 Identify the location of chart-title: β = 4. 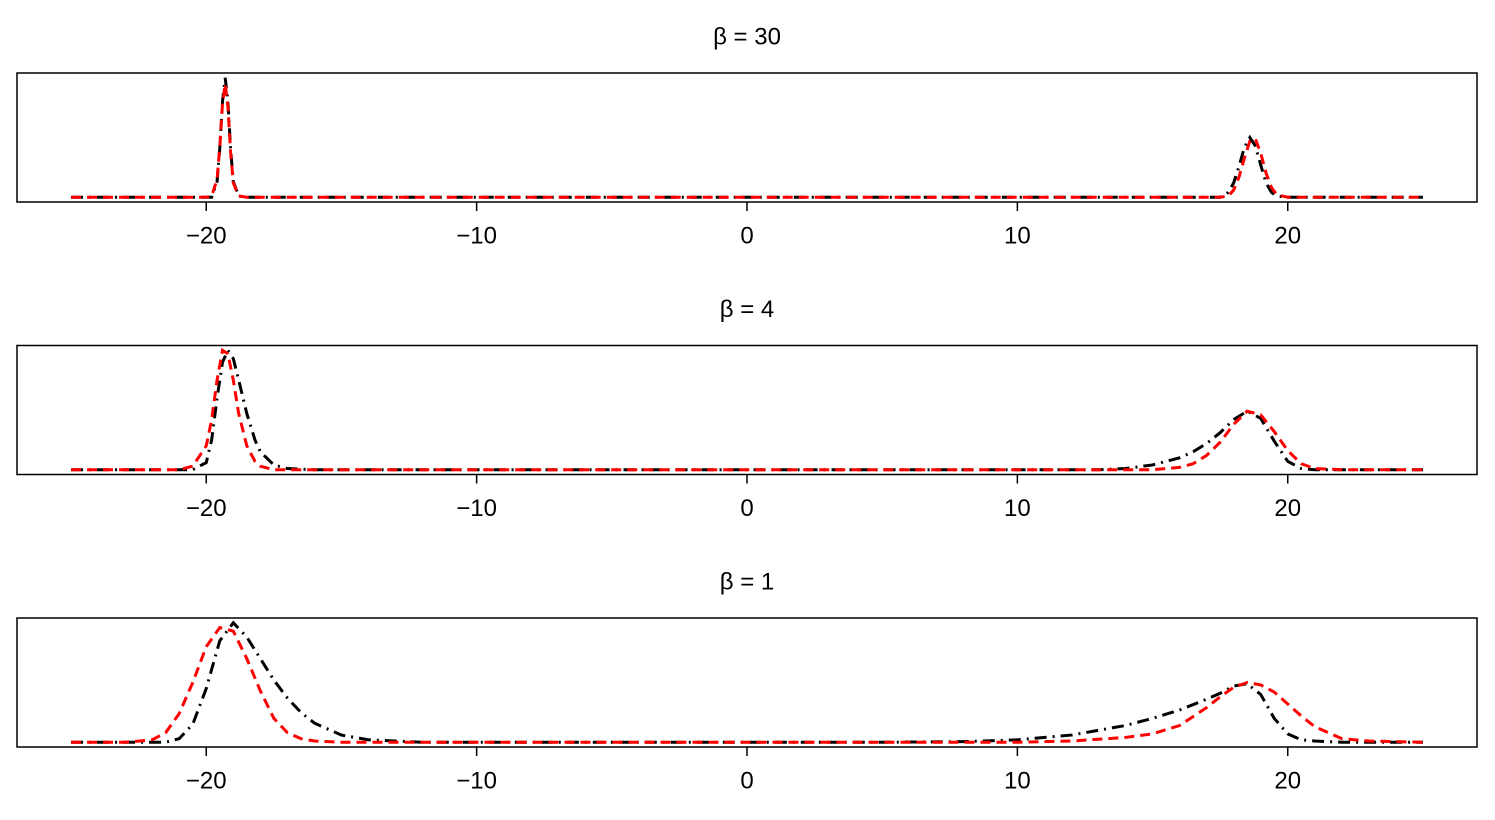
(747, 309).